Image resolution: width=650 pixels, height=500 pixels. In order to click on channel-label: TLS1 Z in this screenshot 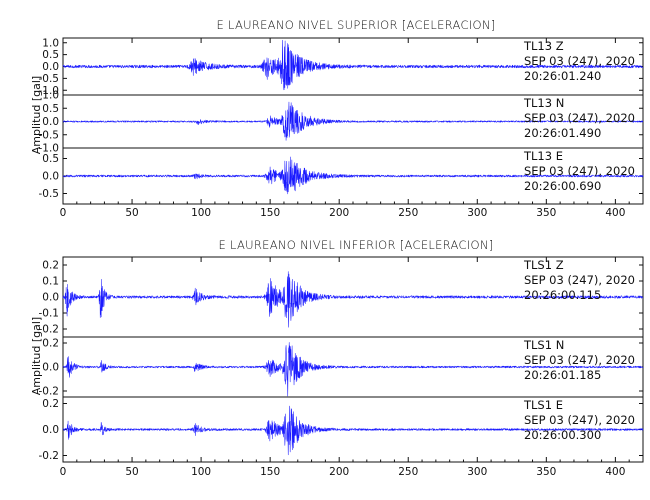, I will do `click(543, 265)`.